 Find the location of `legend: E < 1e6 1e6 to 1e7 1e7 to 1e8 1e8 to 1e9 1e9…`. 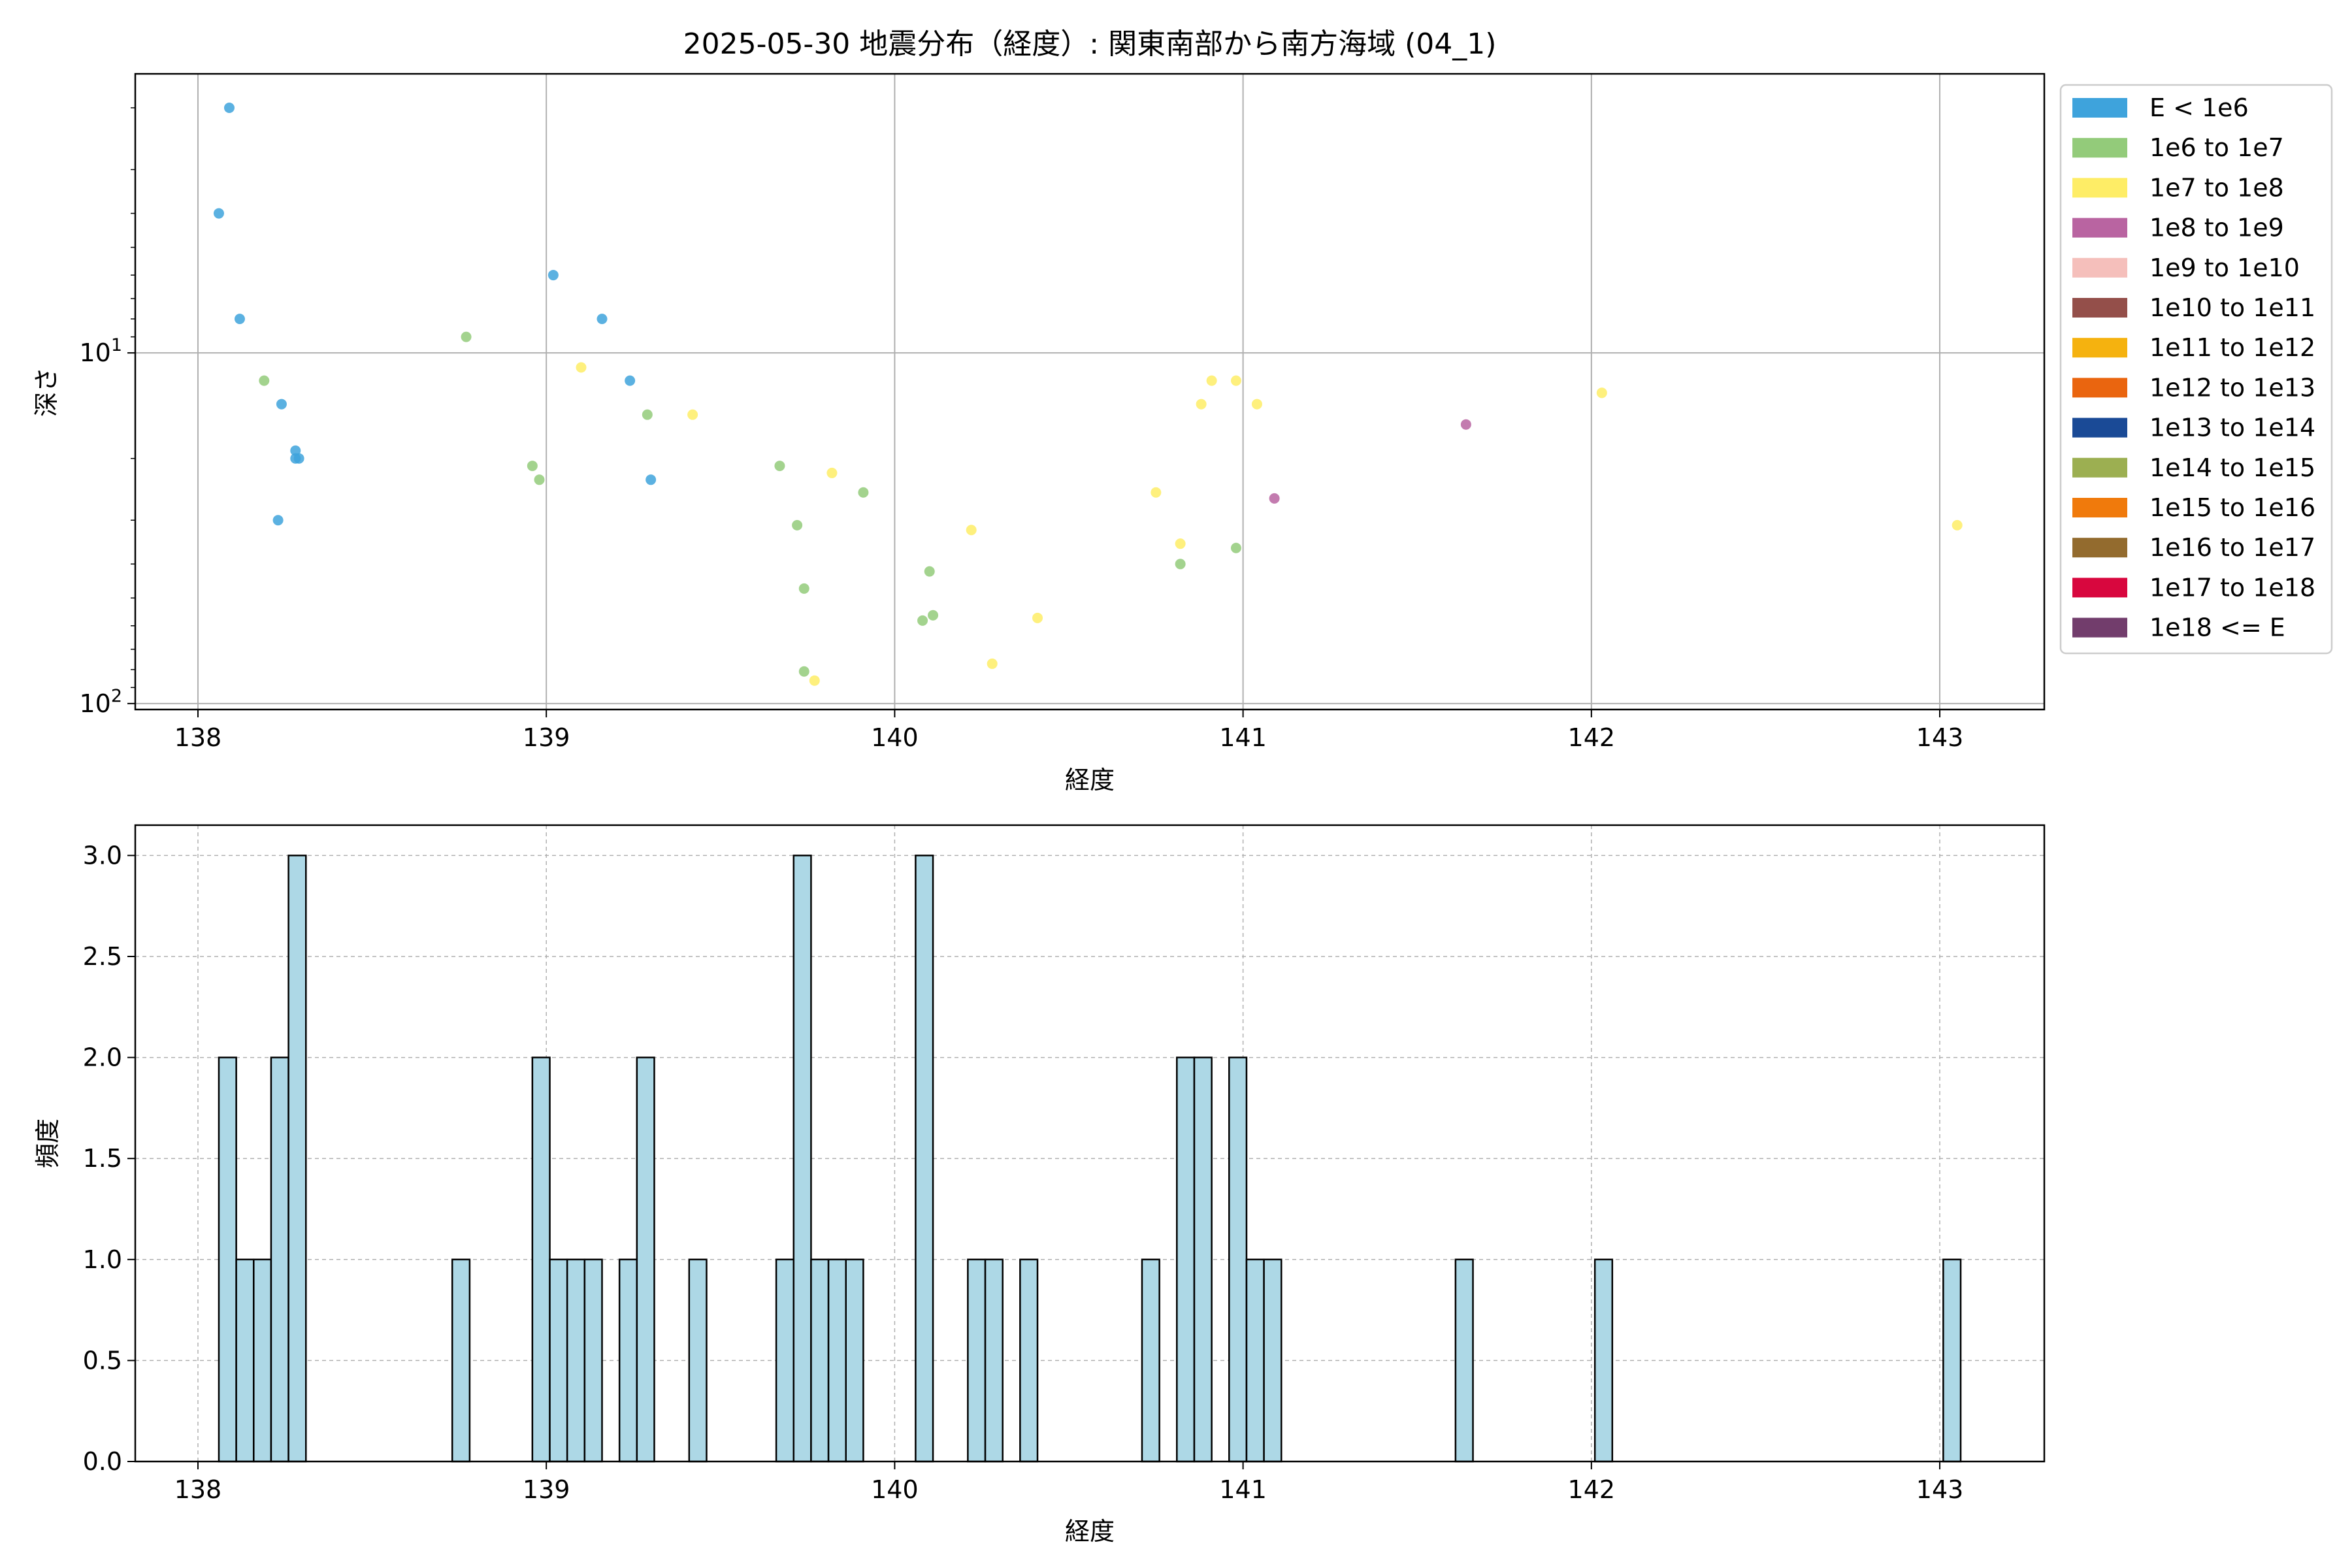

legend: E < 1e6 1e6 to 1e7 1e7 to 1e8 1e8 to 1e9 1e9… is located at coordinates (2196, 369).